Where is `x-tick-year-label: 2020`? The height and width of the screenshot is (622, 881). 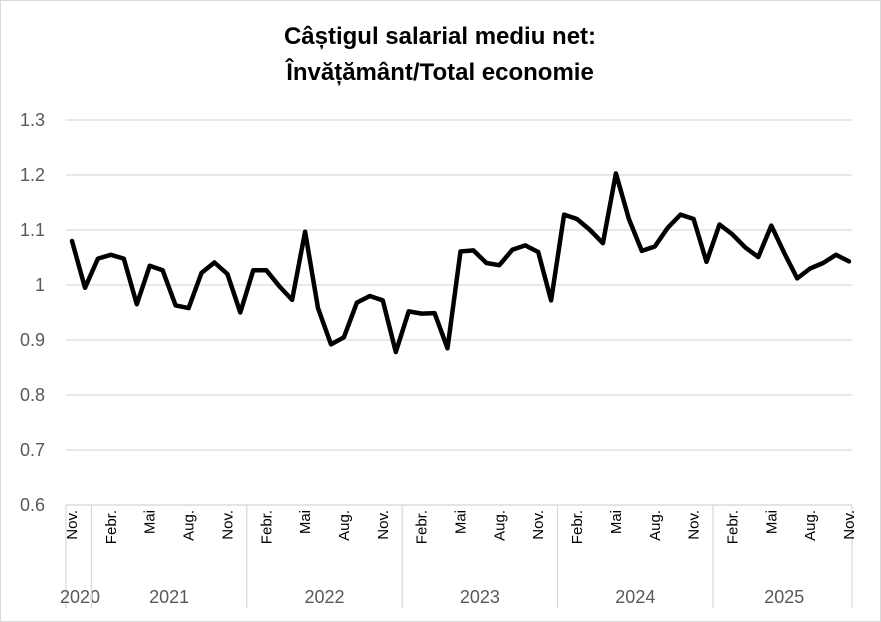
x-tick-year-label: 2020 is located at coordinates (80, 597).